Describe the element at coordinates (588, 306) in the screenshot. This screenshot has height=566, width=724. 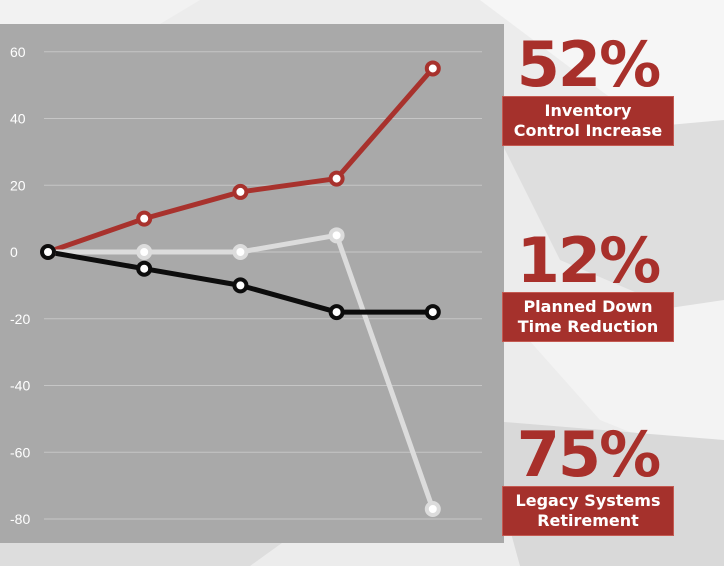
I see `stat-downtime-label-line1: Planned Down` at that location.